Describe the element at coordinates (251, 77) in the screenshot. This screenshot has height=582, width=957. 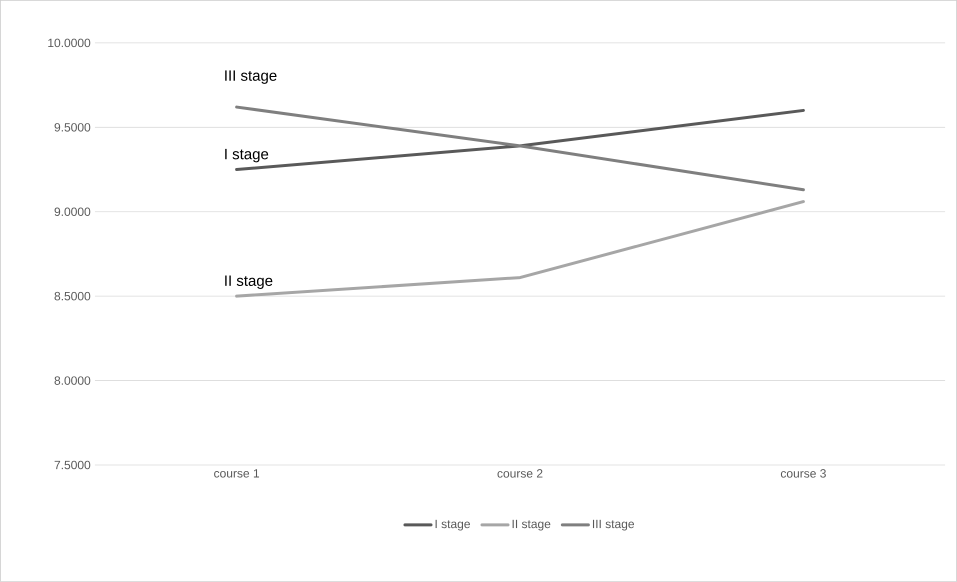
I see `text: III stage` at that location.